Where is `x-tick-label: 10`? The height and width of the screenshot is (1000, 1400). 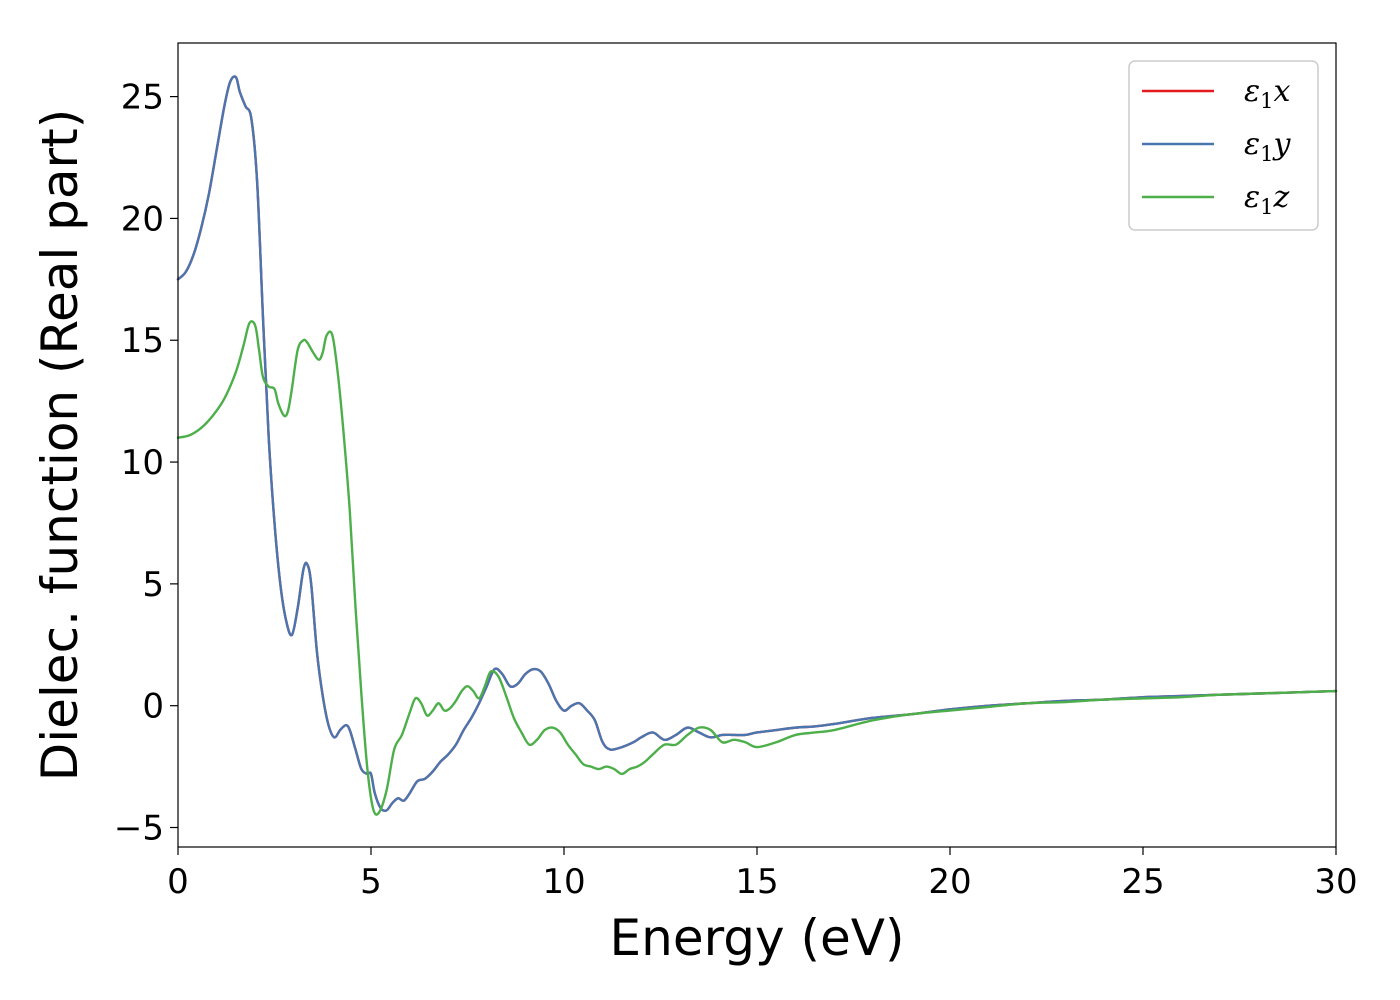 x-tick-label: 10 is located at coordinates (563, 882).